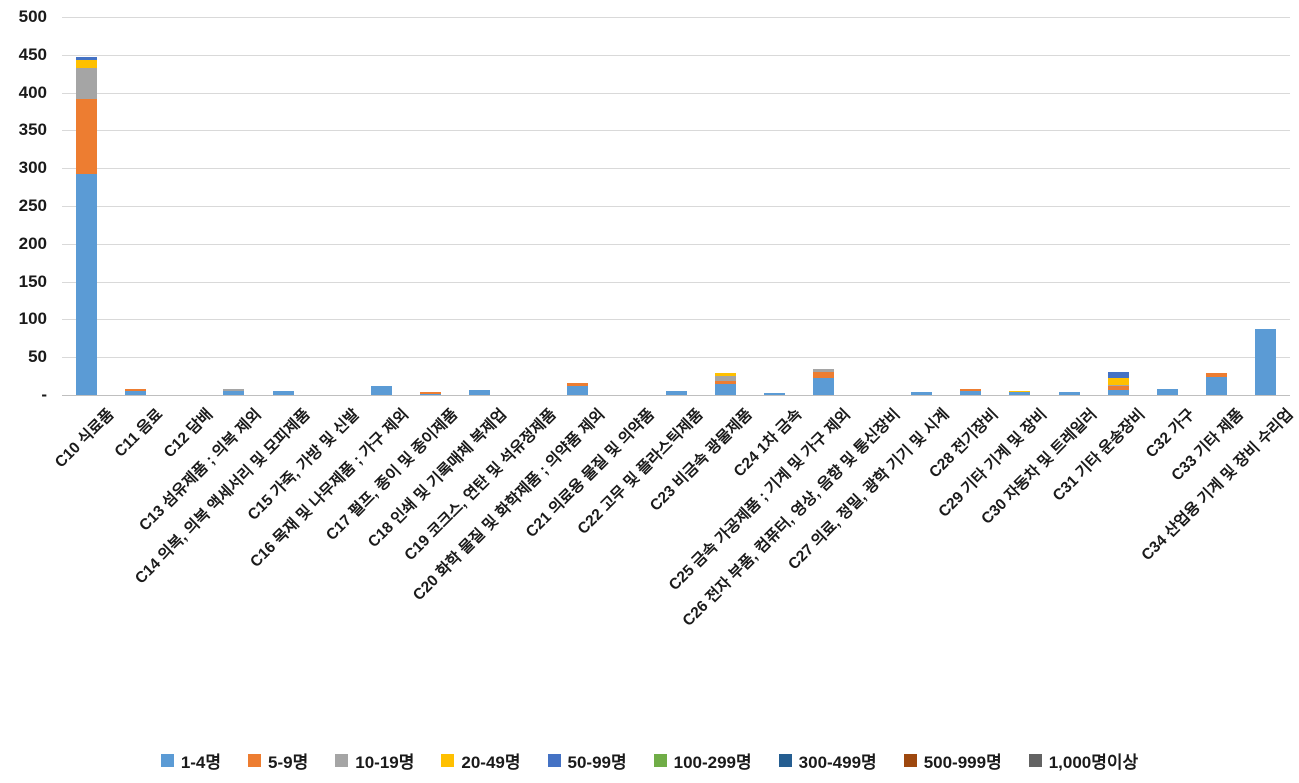 This screenshot has width=1299, height=783. I want to click on y-axis-tick-label: 500, so click(32, 16).